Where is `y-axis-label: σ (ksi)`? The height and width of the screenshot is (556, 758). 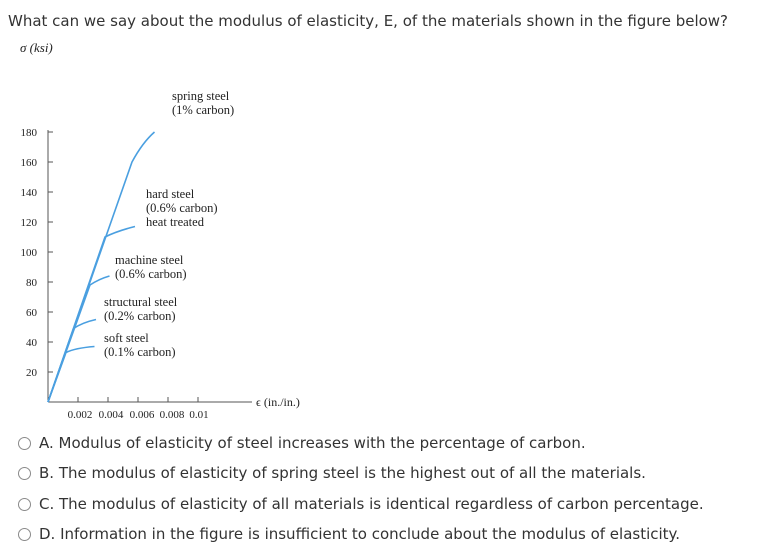 y-axis-label: σ (ksi) is located at coordinates (36, 47).